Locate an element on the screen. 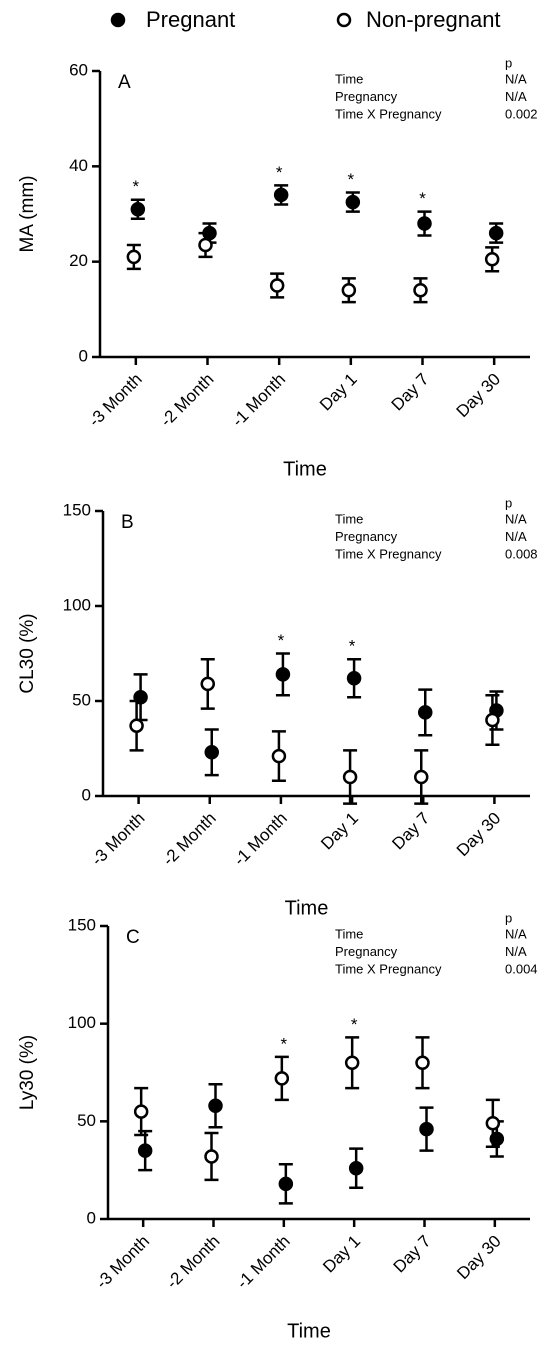  stats-value: 0.008 is located at coordinates (521, 553).